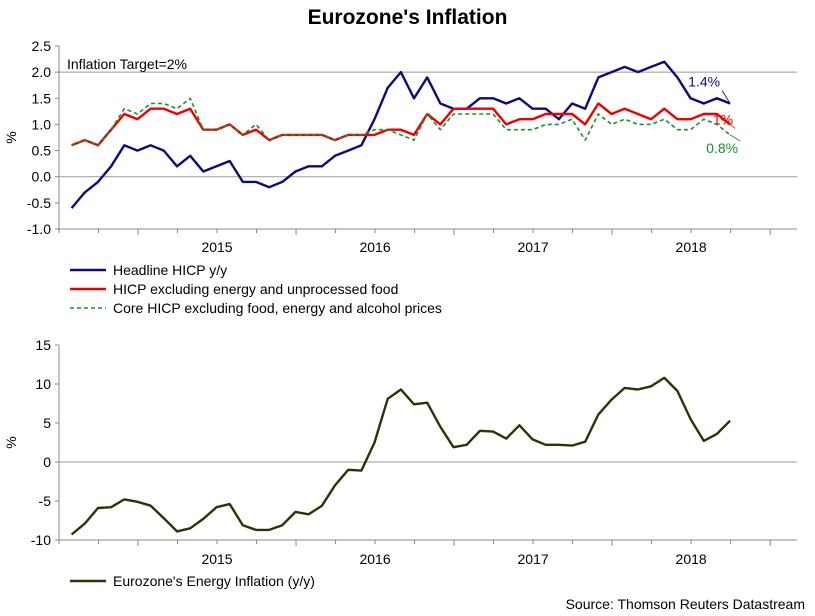  Describe the element at coordinates (704, 82) in the screenshot. I see `end-label-headline: 1.4%` at that location.